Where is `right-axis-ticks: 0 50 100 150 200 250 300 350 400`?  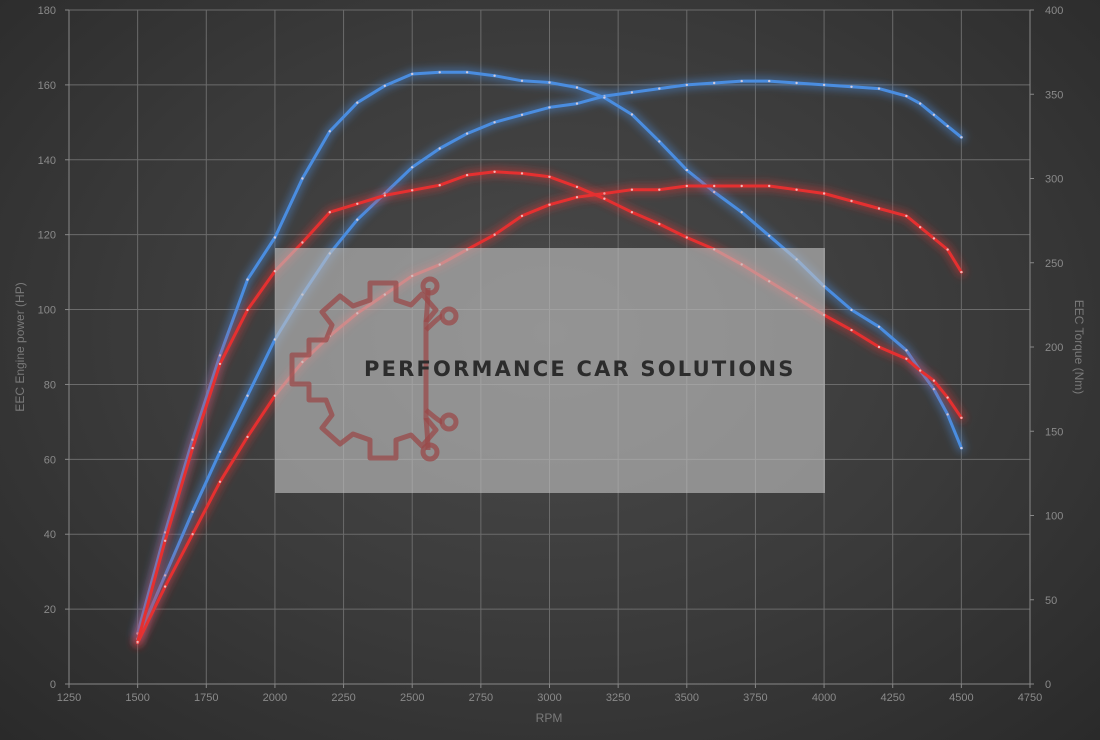 right-axis-ticks: 0 50 100 150 200 250 300 350 400 is located at coordinates (1046, 348).